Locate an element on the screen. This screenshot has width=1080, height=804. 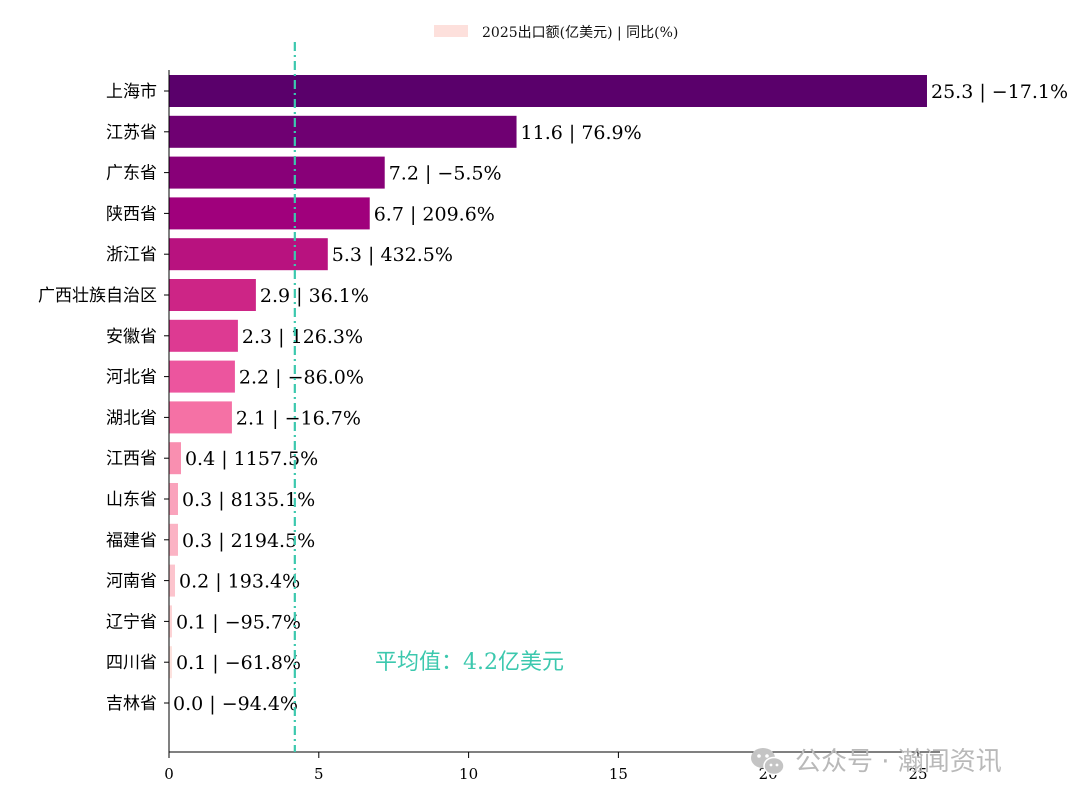
watermark: 公众号 · 瀚闻资讯 is located at coordinates (876, 762).